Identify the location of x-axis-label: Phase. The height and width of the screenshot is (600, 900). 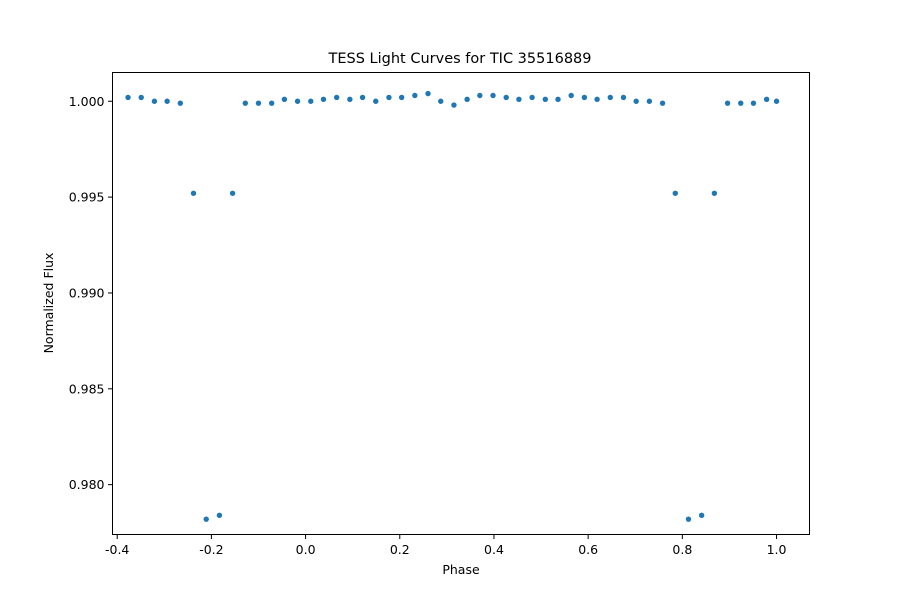
(461, 569).